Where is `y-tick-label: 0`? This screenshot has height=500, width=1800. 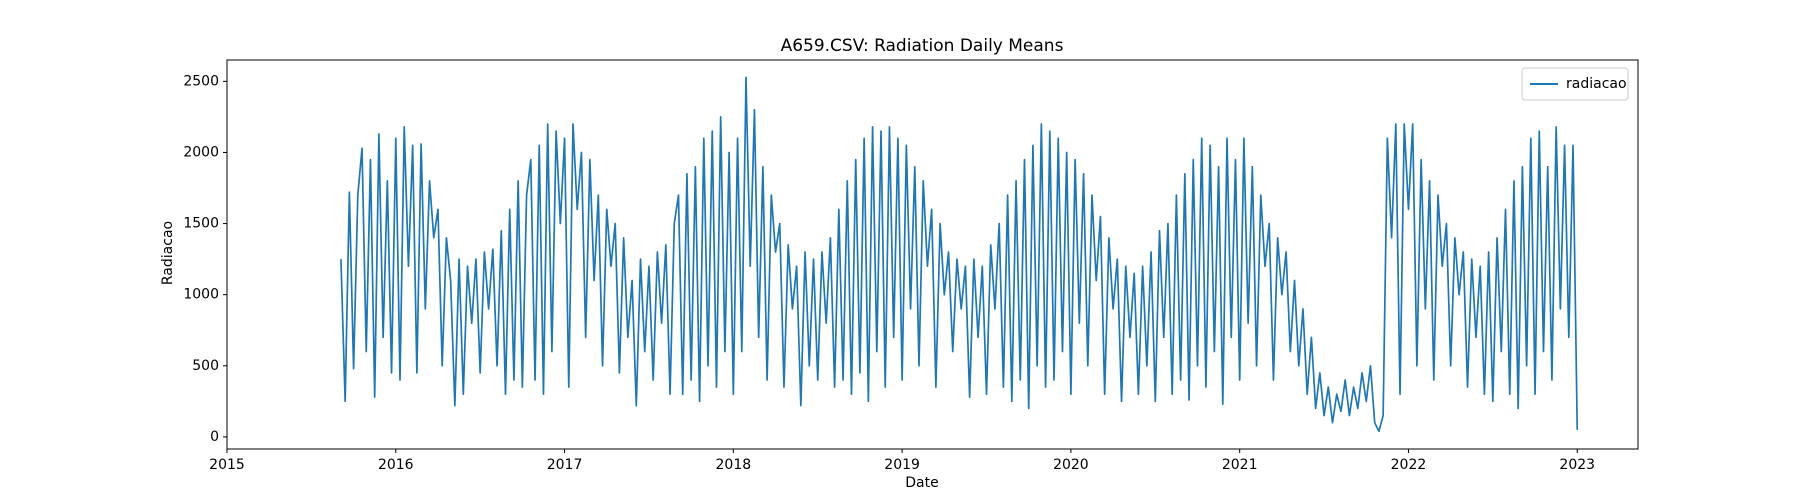
y-tick-label: 0 is located at coordinates (214, 437).